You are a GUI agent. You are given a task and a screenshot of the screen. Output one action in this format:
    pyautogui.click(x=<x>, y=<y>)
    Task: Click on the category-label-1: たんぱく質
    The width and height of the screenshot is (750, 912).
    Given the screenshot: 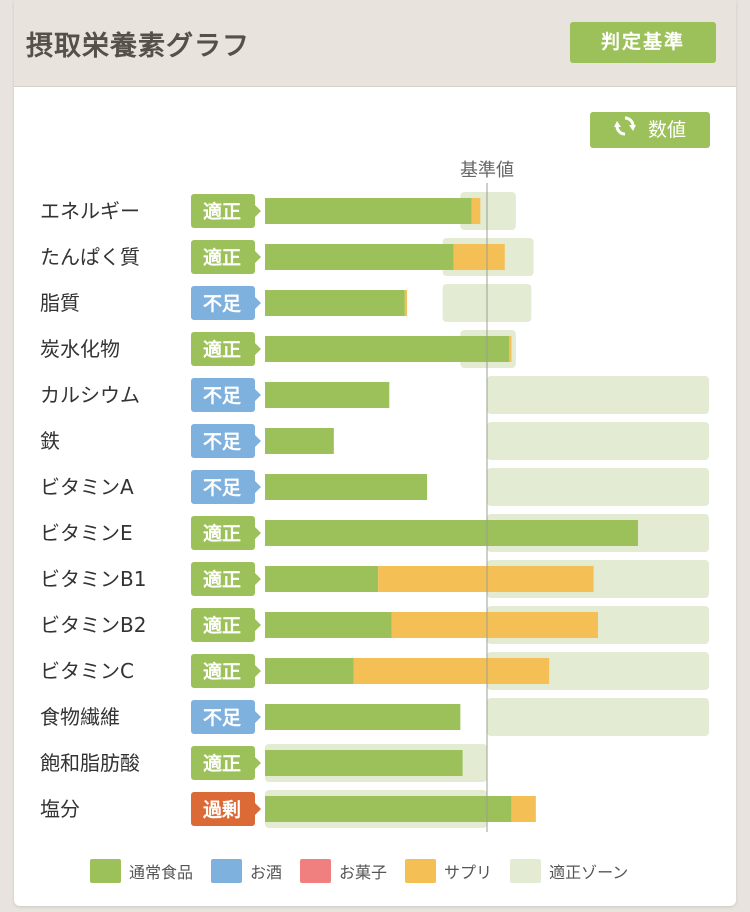 What is the action you would take?
    pyautogui.click(x=90, y=257)
    